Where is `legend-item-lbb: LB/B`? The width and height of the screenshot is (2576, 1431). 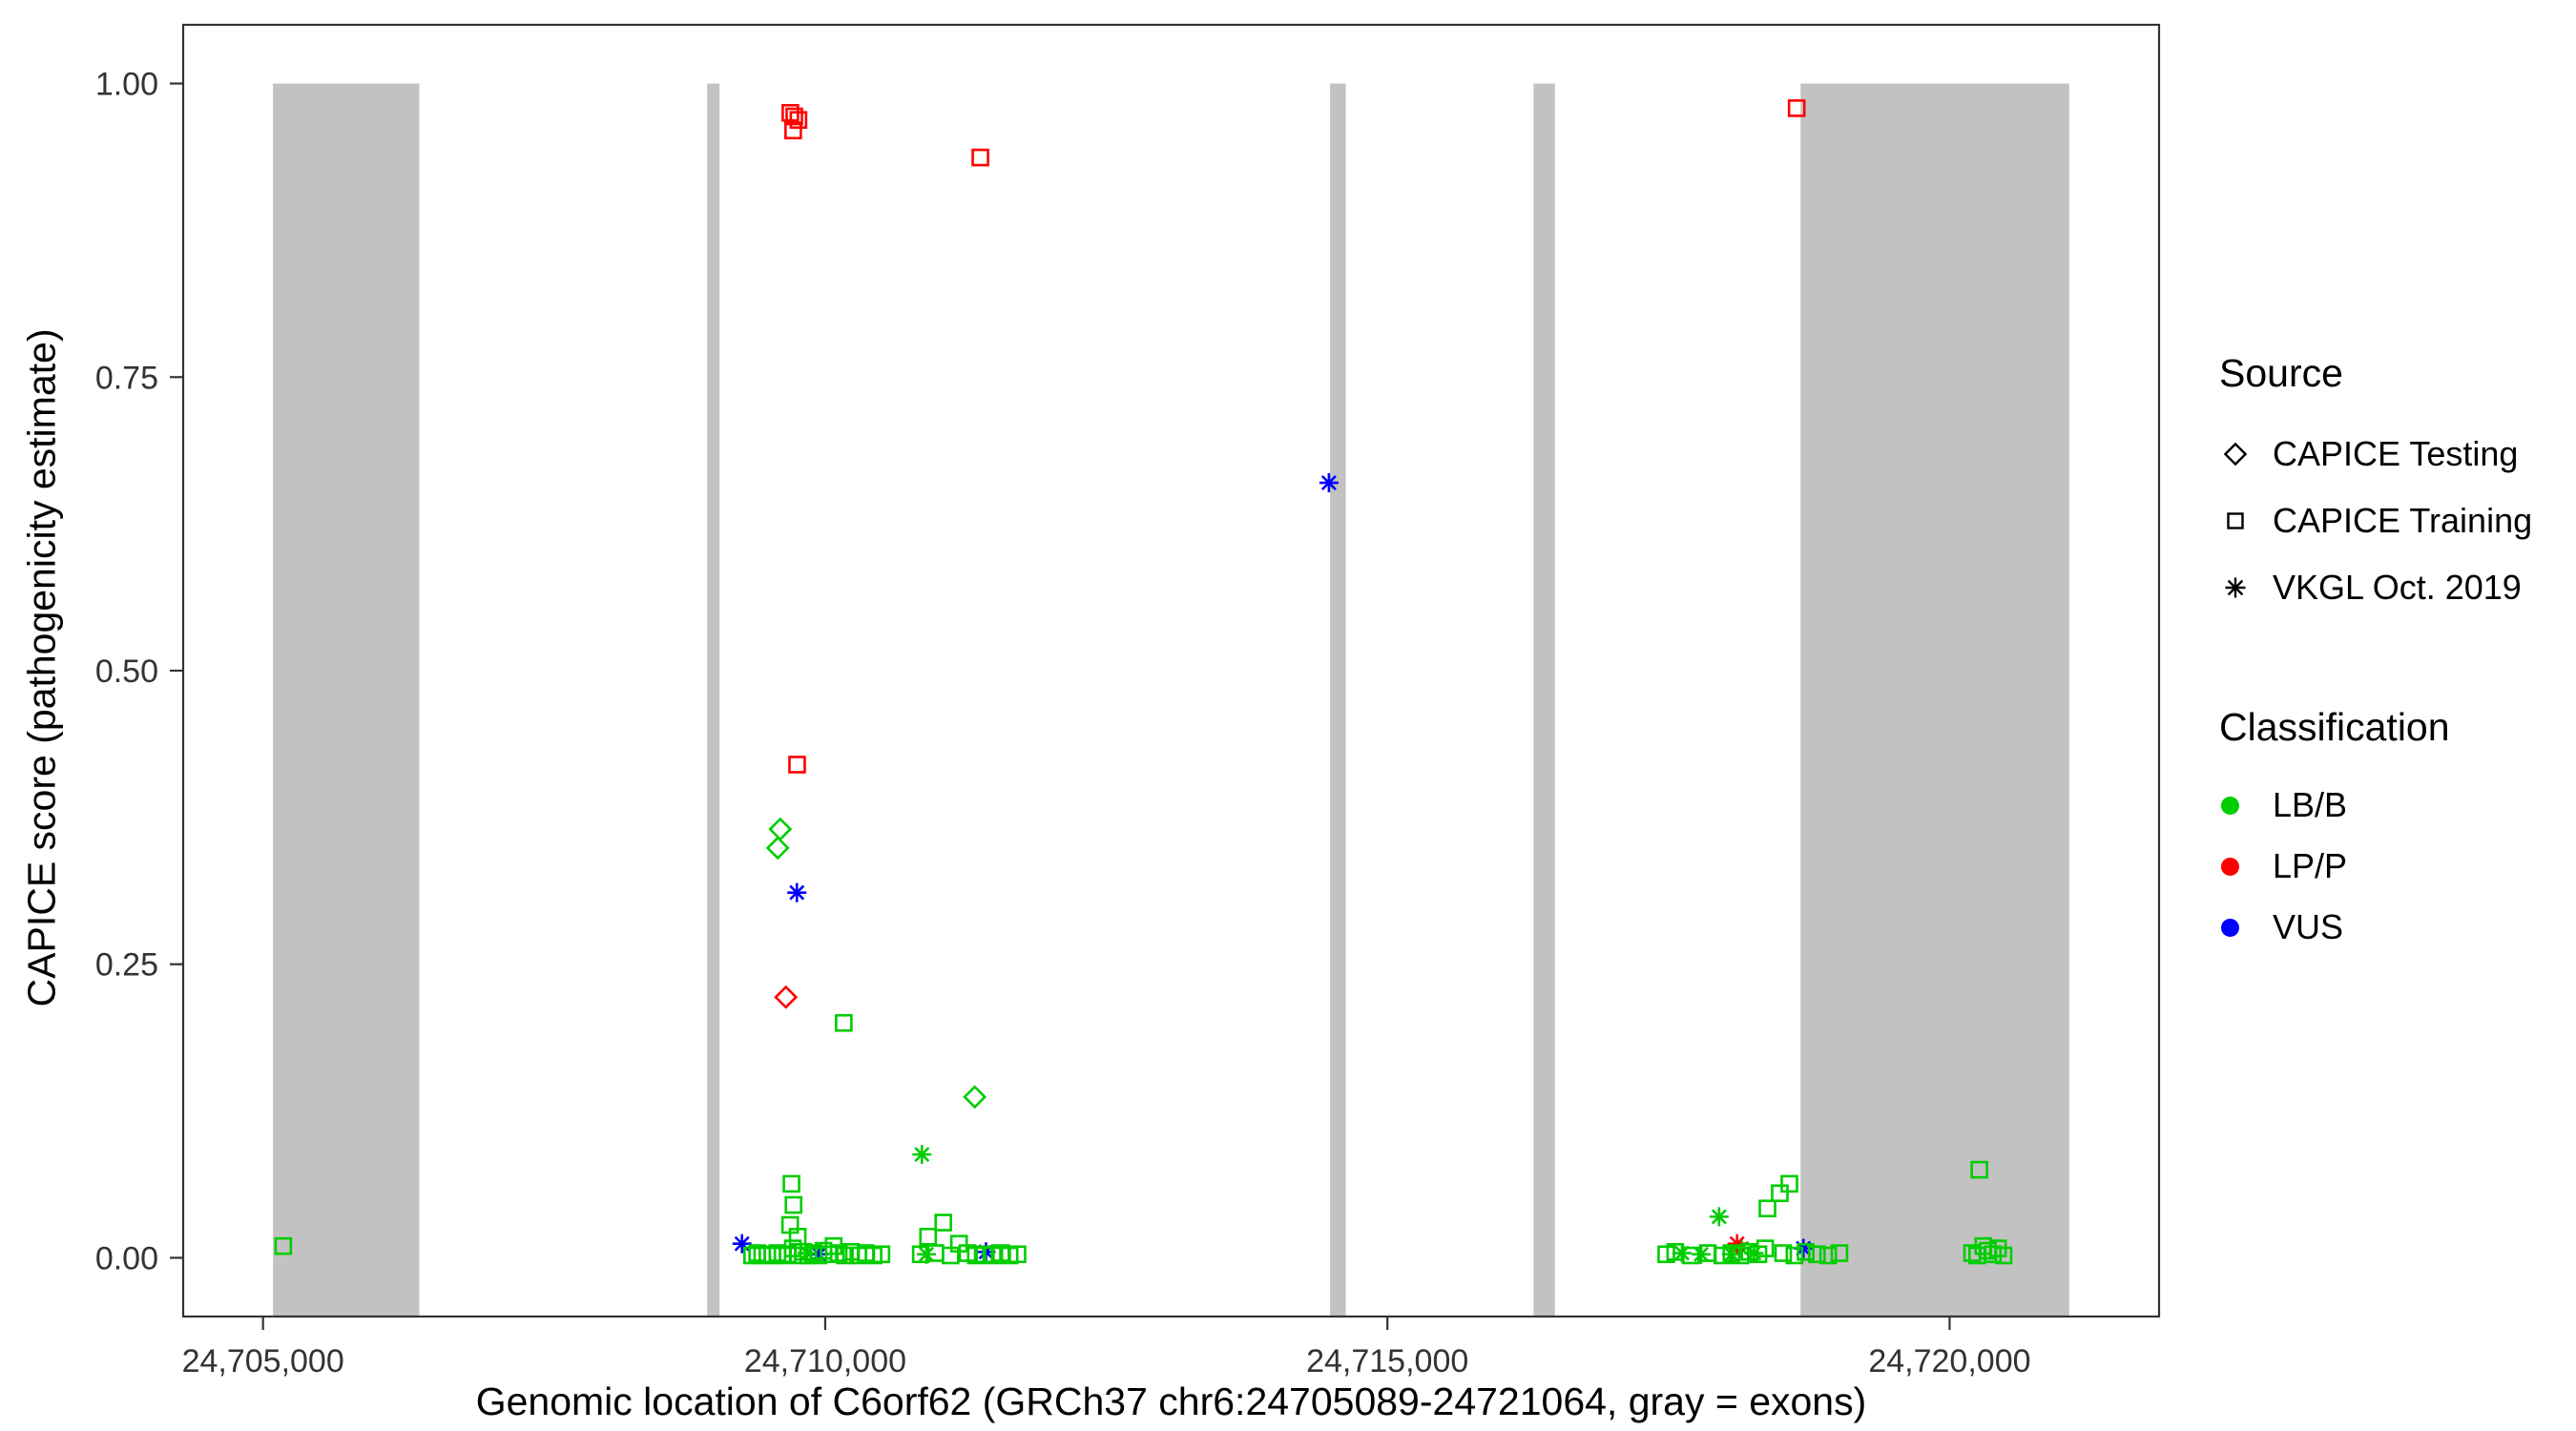 legend-item-lbb: LB/B is located at coordinates (2395, 805).